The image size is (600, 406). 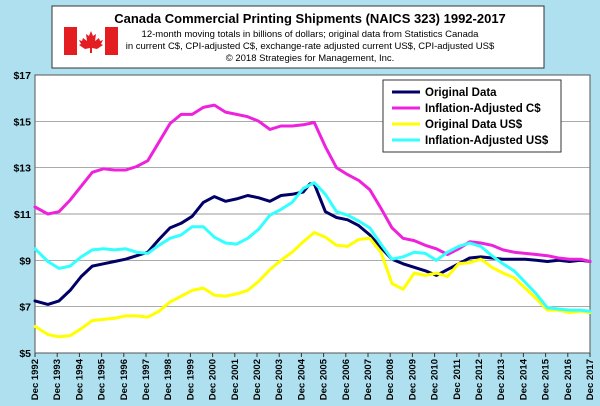 I want to click on x-tick-label: Dec 1996, so click(x=124, y=379).